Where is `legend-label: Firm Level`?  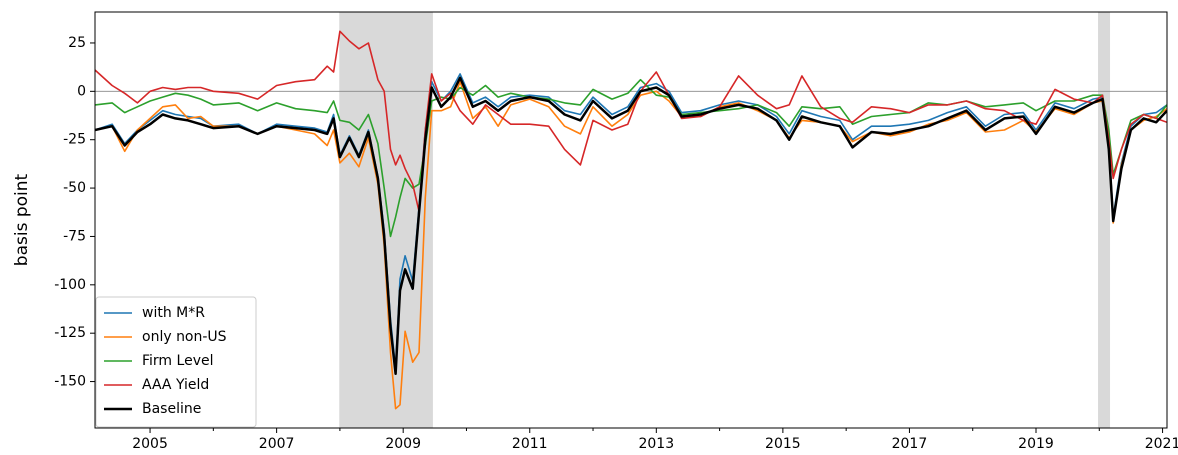 legend-label: Firm Level is located at coordinates (177, 361).